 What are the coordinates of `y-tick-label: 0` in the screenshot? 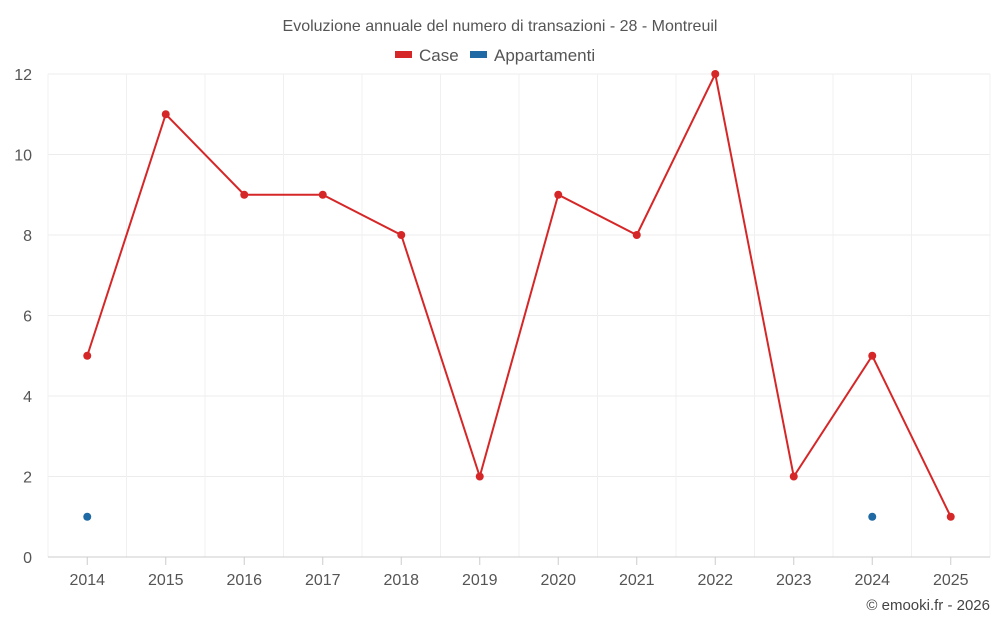 It's located at (27, 558).